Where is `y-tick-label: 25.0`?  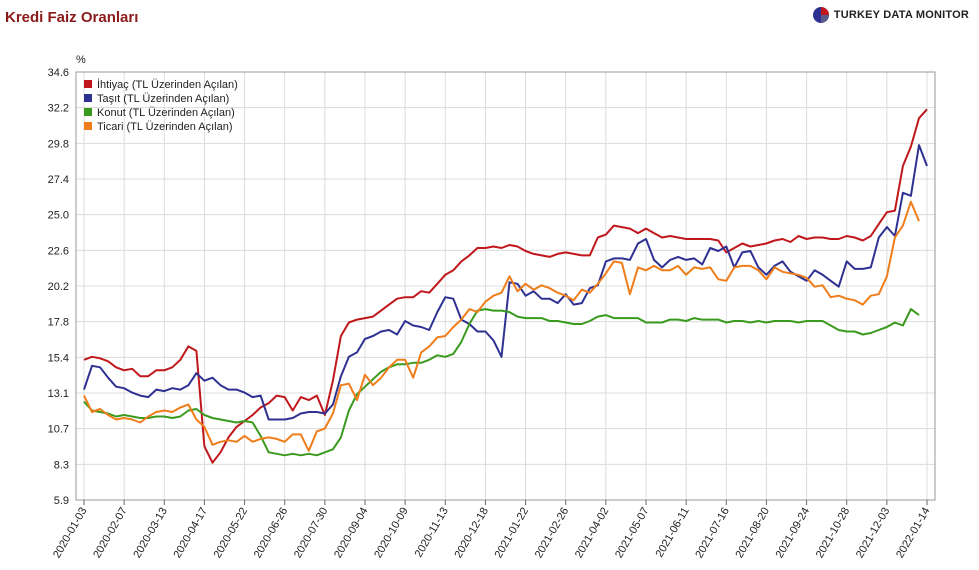
y-tick-label: 25.0 is located at coordinates (58, 216).